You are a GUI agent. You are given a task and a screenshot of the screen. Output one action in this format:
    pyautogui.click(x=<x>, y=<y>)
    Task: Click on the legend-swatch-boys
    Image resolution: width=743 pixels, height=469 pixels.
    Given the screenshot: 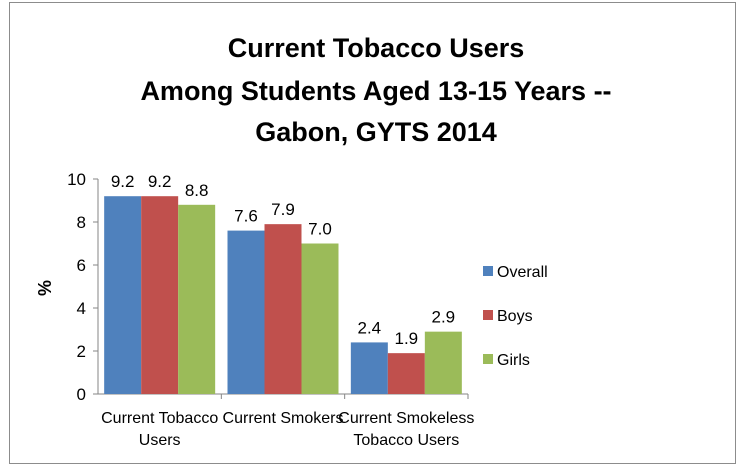 What is the action you would take?
    pyautogui.click(x=488, y=315)
    